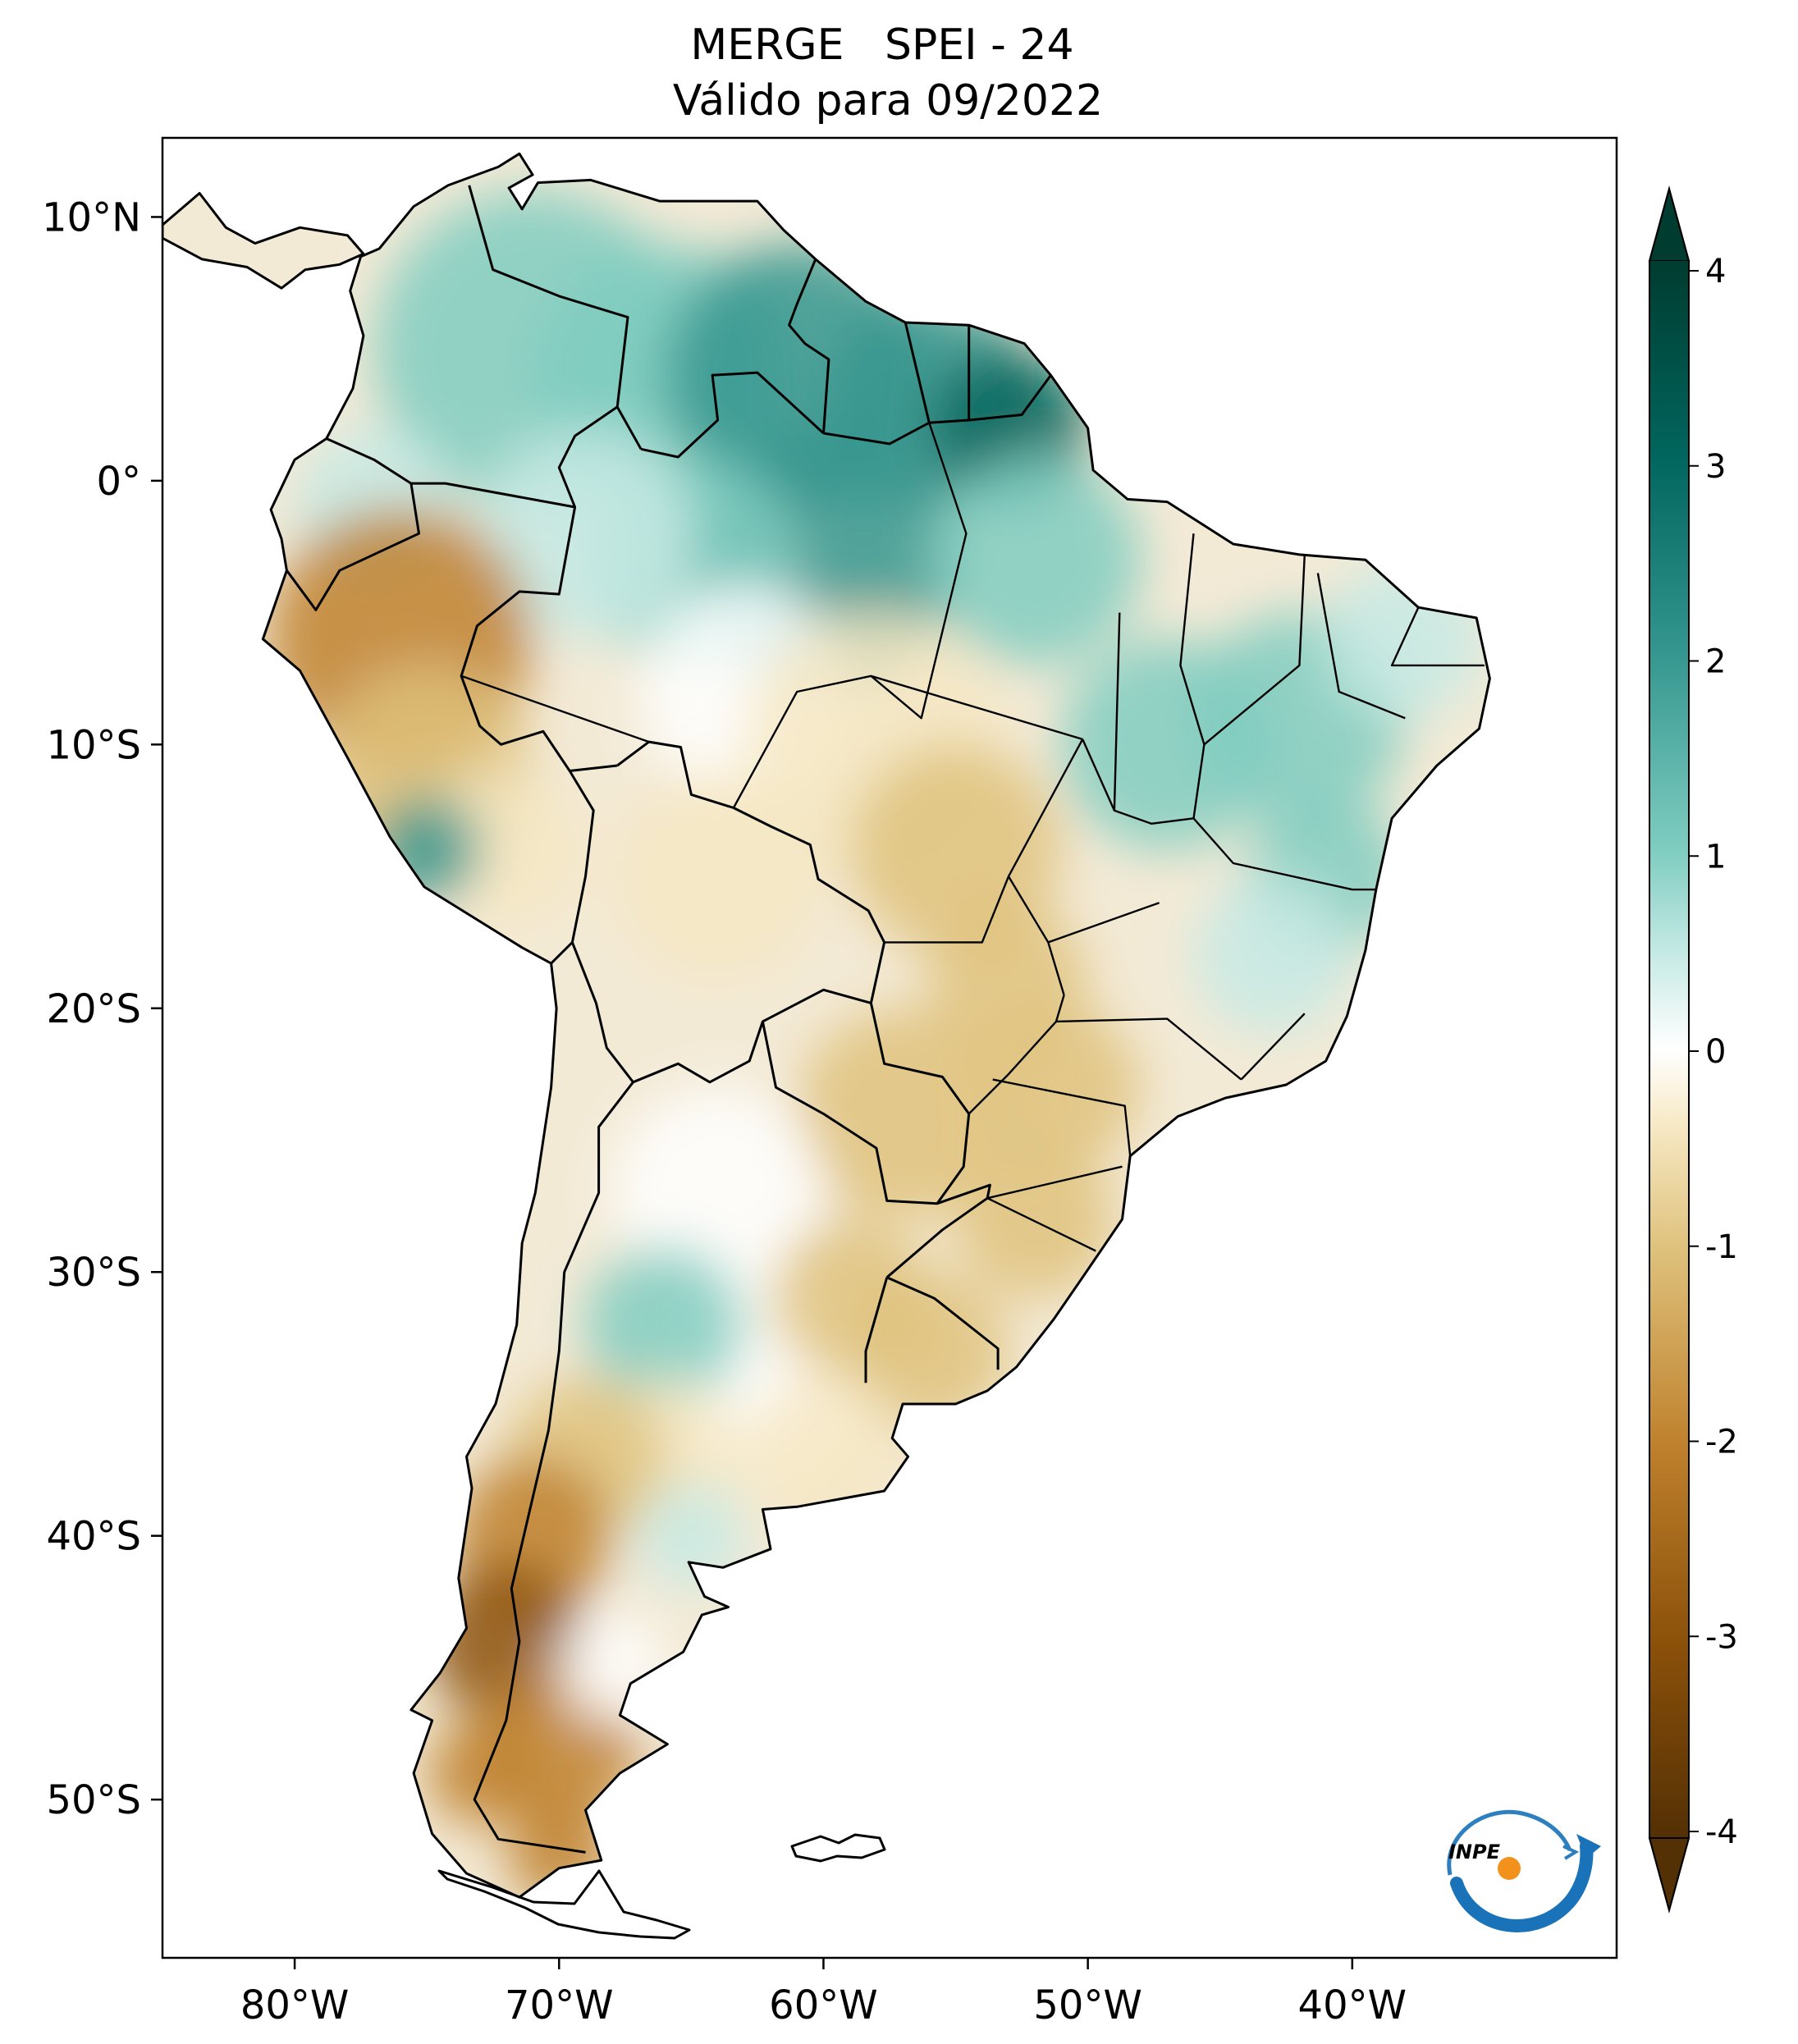 Image resolution: width=1798 pixels, height=2044 pixels. What do you see at coordinates (881, 45) in the screenshot?
I see `figure-title-line1: MERGE SPEI - 24` at bounding box center [881, 45].